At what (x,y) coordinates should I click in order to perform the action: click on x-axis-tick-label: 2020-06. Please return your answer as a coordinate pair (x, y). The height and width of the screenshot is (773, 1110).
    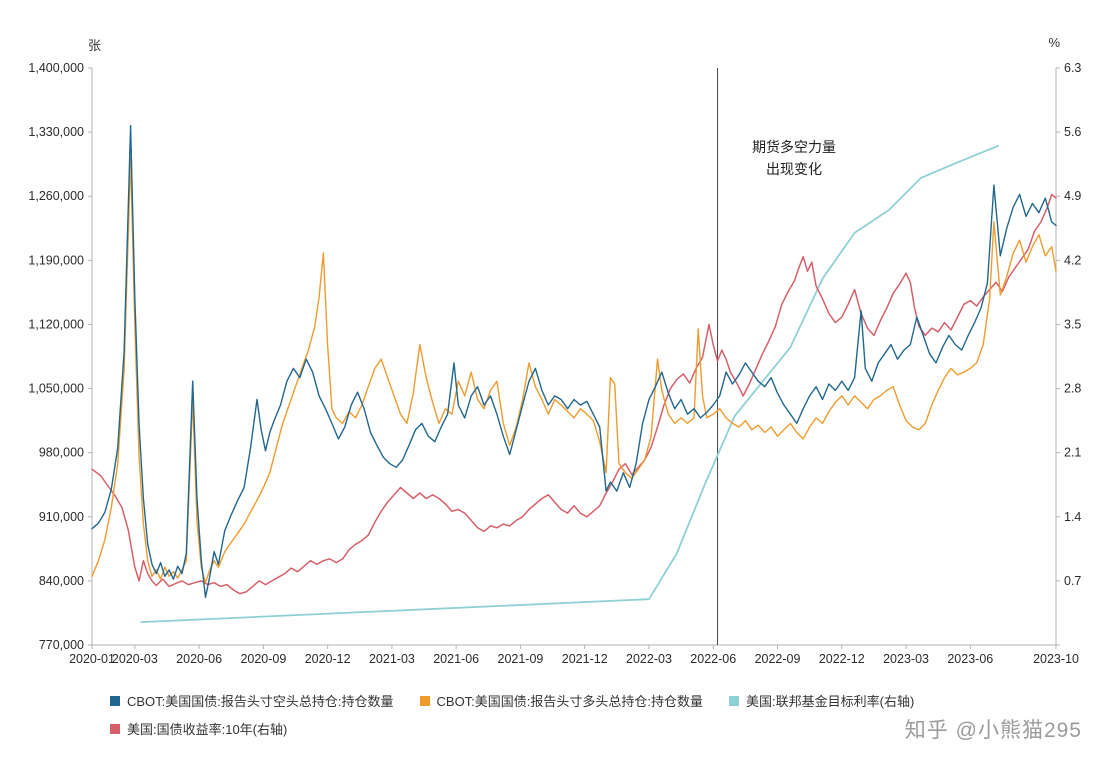
    Looking at the image, I should click on (199, 659).